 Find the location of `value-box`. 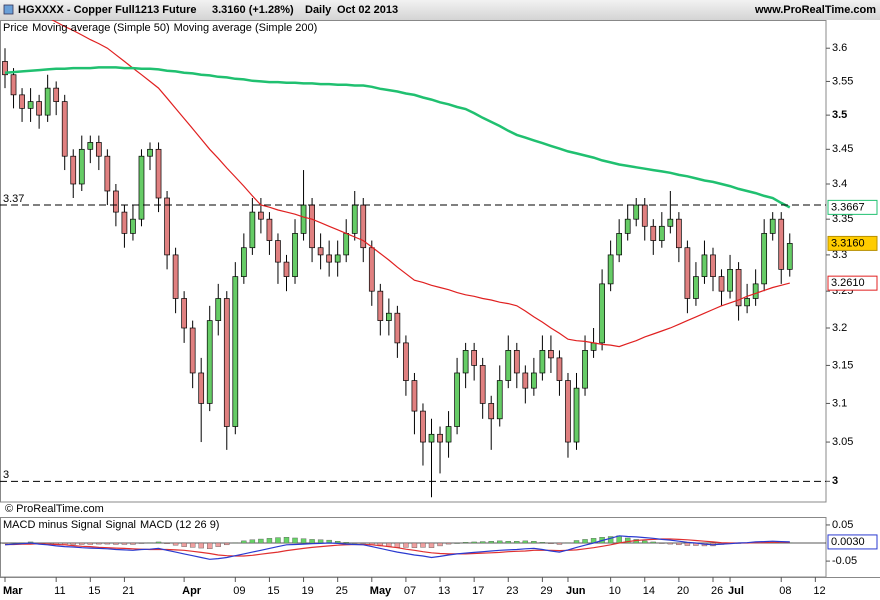

value-box is located at coordinates (852, 207).